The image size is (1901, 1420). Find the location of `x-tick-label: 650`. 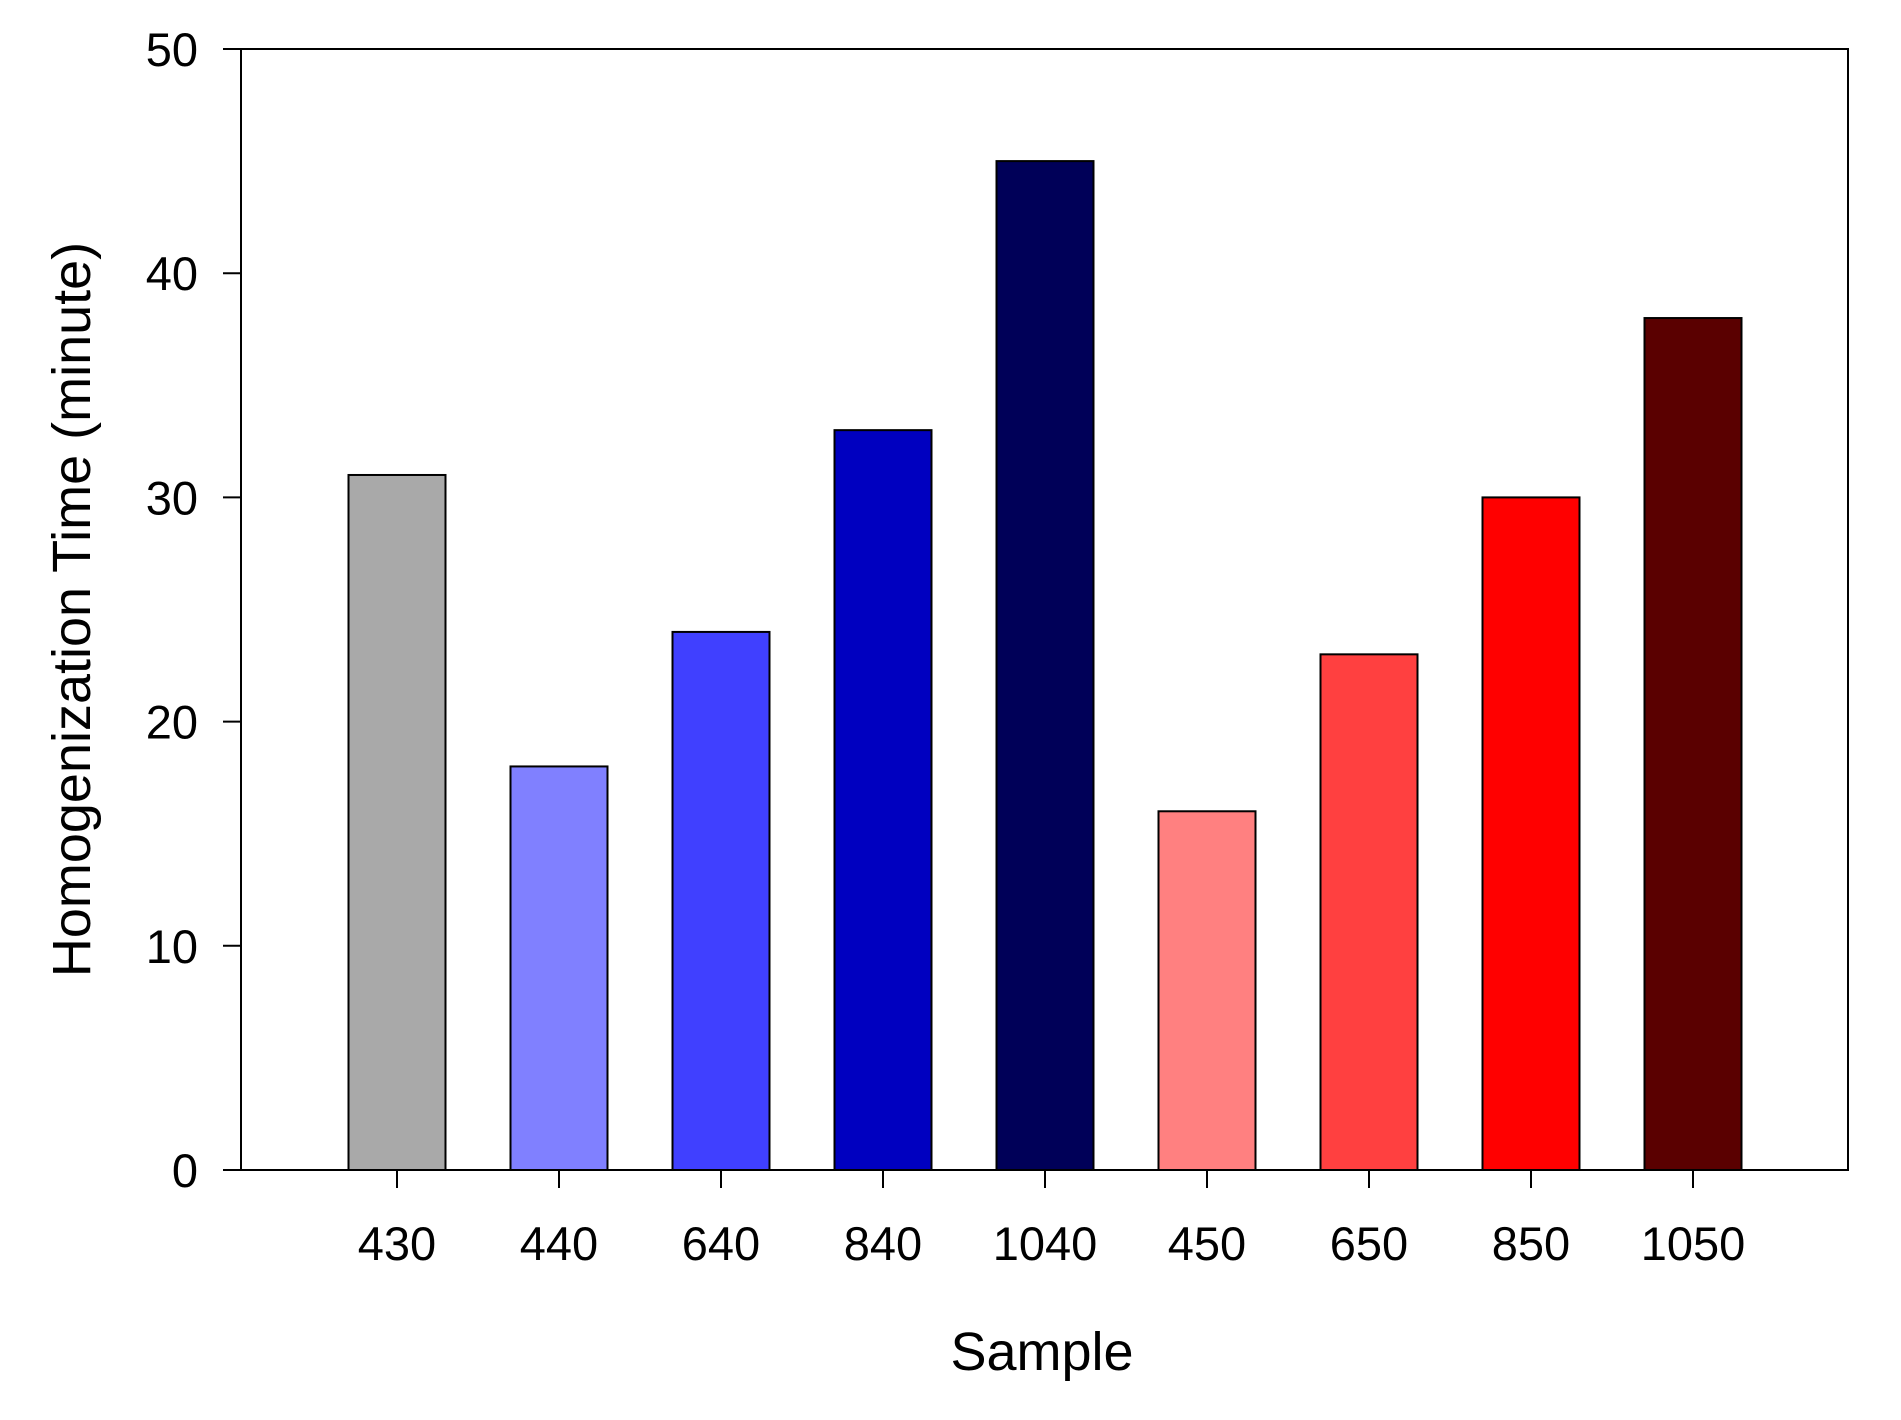

x-tick-label: 650 is located at coordinates (1369, 1243).